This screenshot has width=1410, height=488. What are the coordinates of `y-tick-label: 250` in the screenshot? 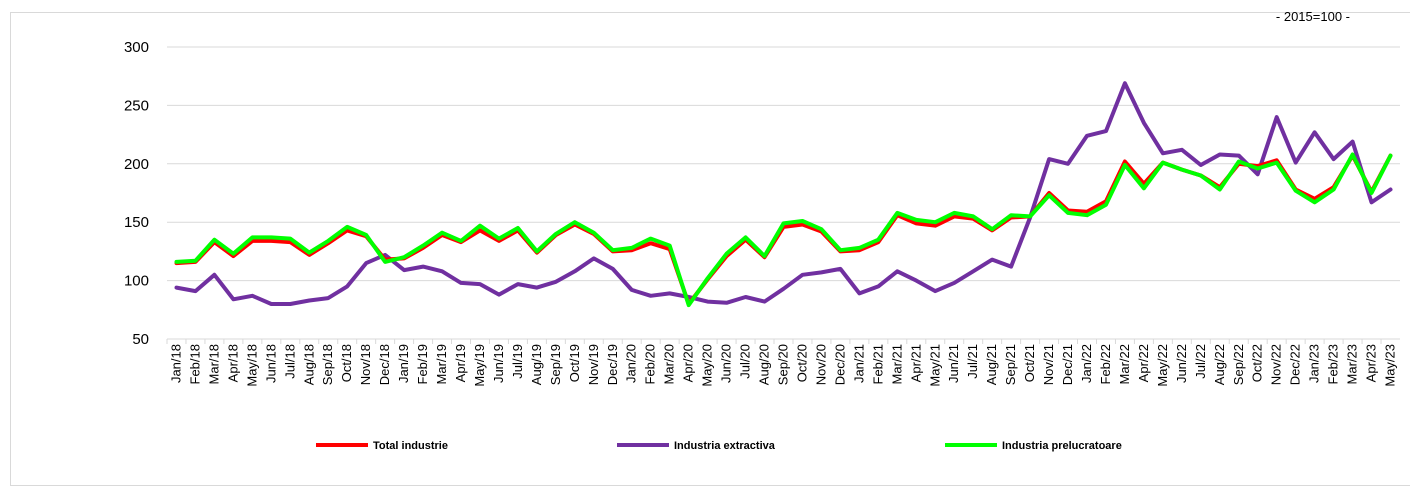 It's located at (136, 105).